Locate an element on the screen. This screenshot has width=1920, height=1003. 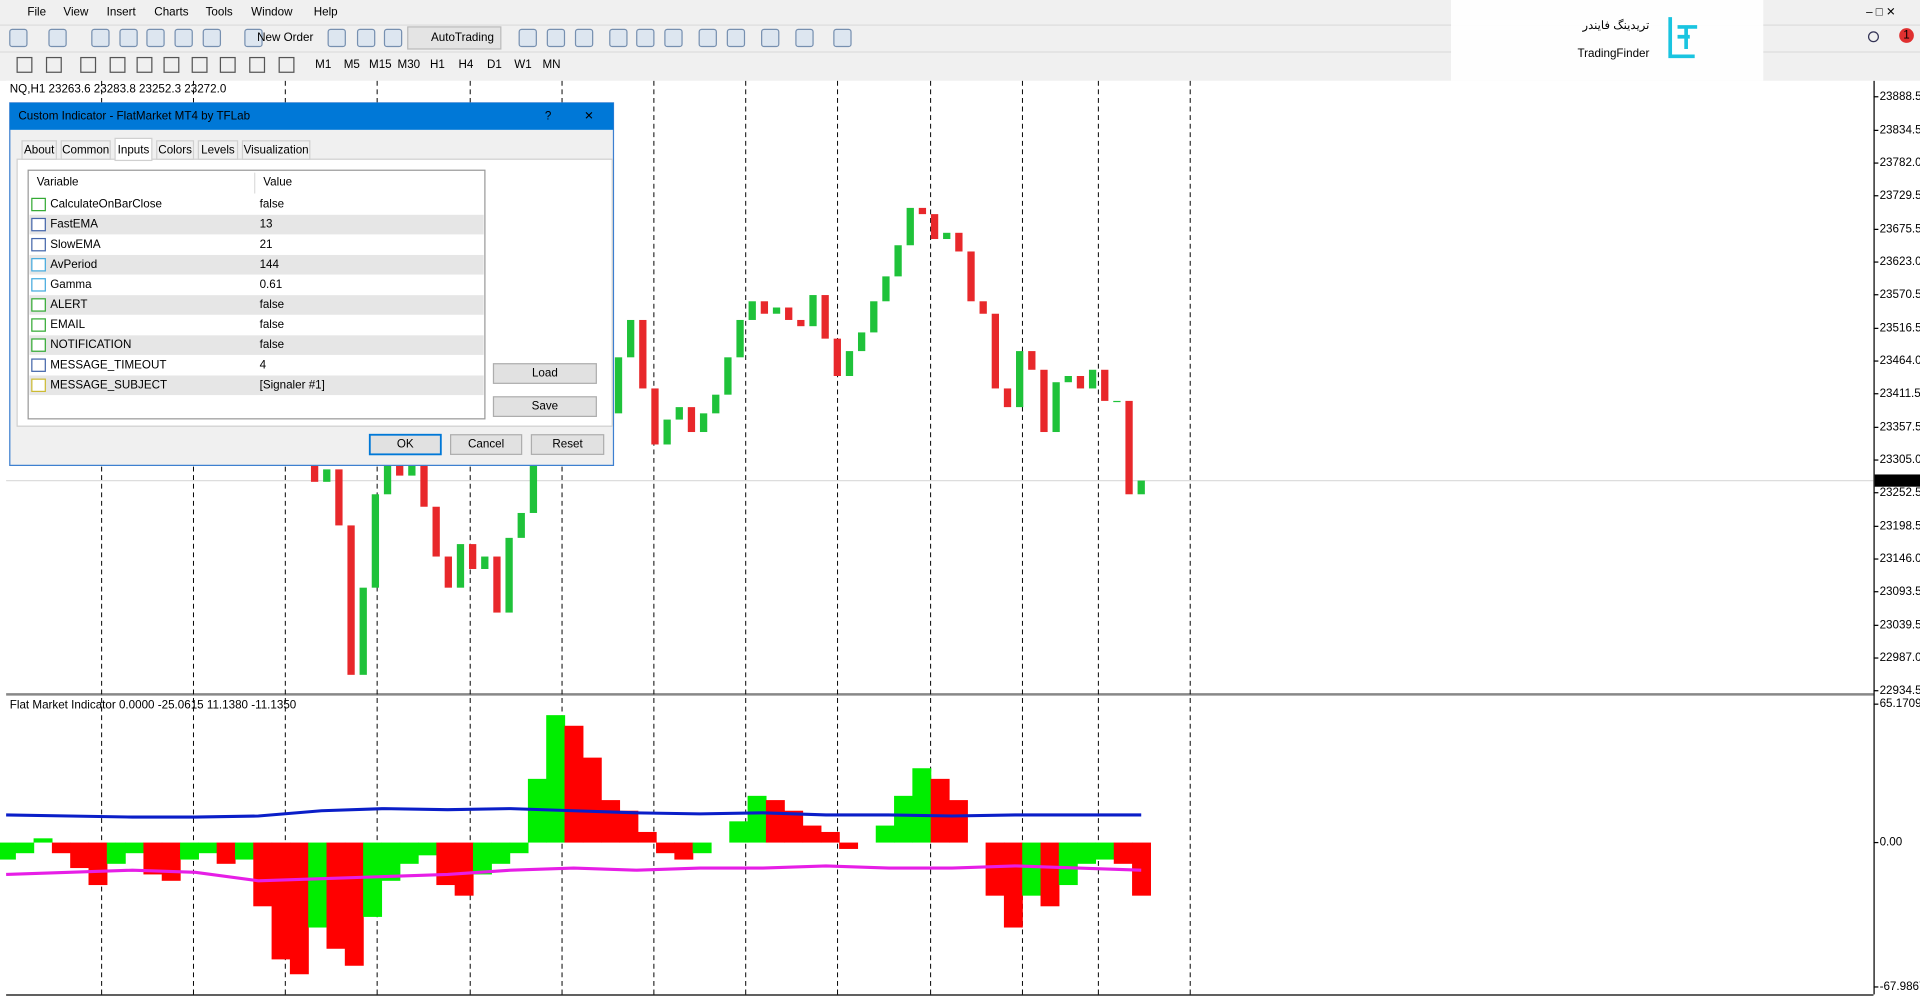
timeframe: W1 is located at coordinates (522, 64).